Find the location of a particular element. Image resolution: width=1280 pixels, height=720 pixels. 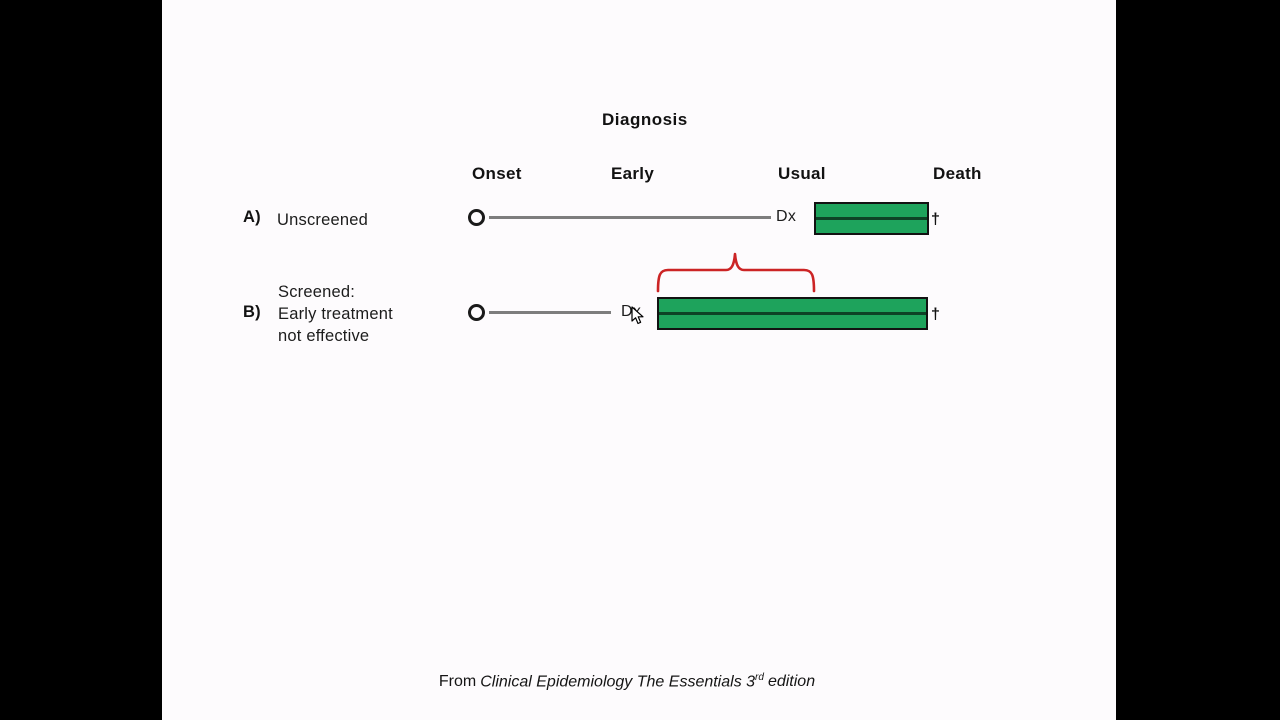

death-dagger-a: † is located at coordinates (935, 219).